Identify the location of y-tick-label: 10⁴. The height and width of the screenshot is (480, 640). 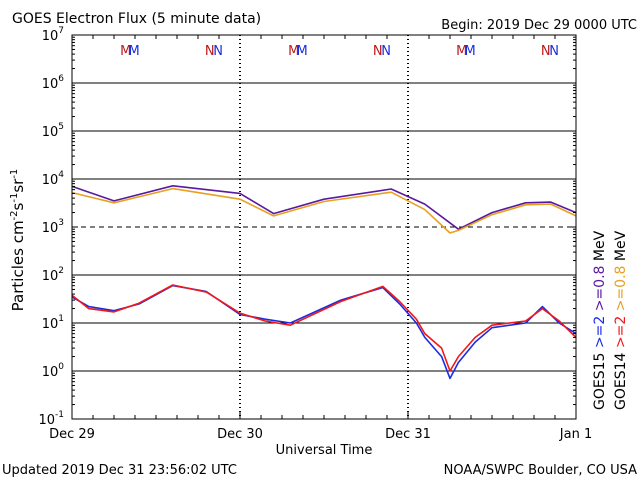
(53, 179).